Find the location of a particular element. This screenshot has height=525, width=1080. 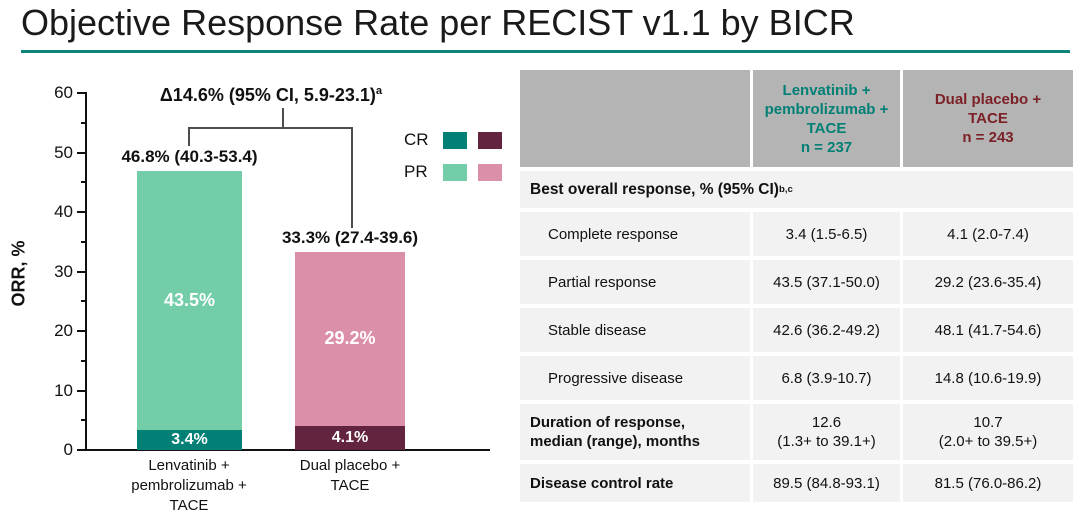

legend-label-cr: CR is located at coordinates (416, 139).